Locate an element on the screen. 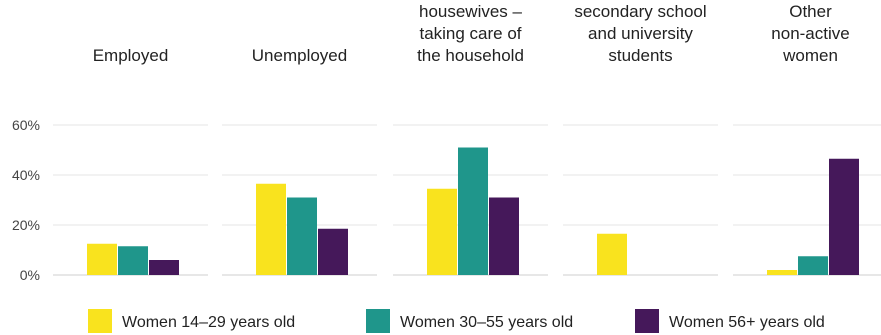 This screenshot has height=335, width=881. category-label: students is located at coordinates (640, 55).